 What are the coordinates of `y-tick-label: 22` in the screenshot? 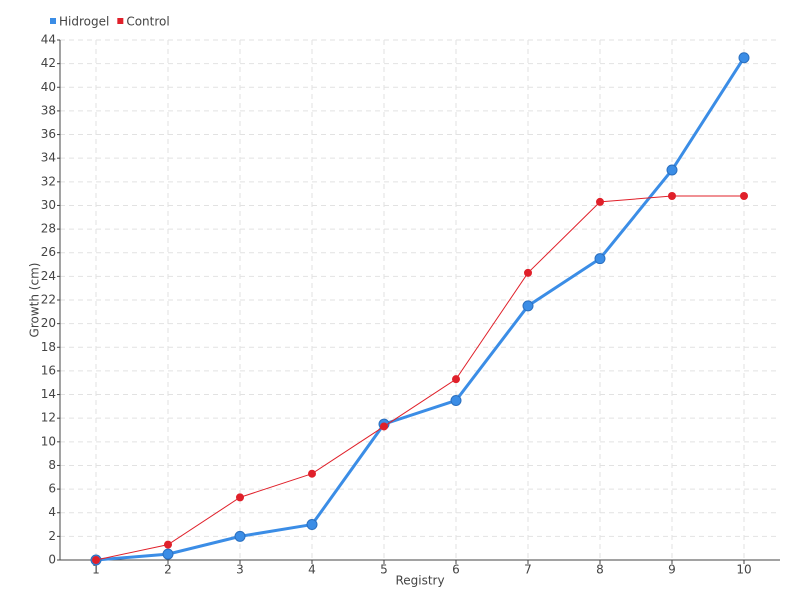 It's located at (48, 300).